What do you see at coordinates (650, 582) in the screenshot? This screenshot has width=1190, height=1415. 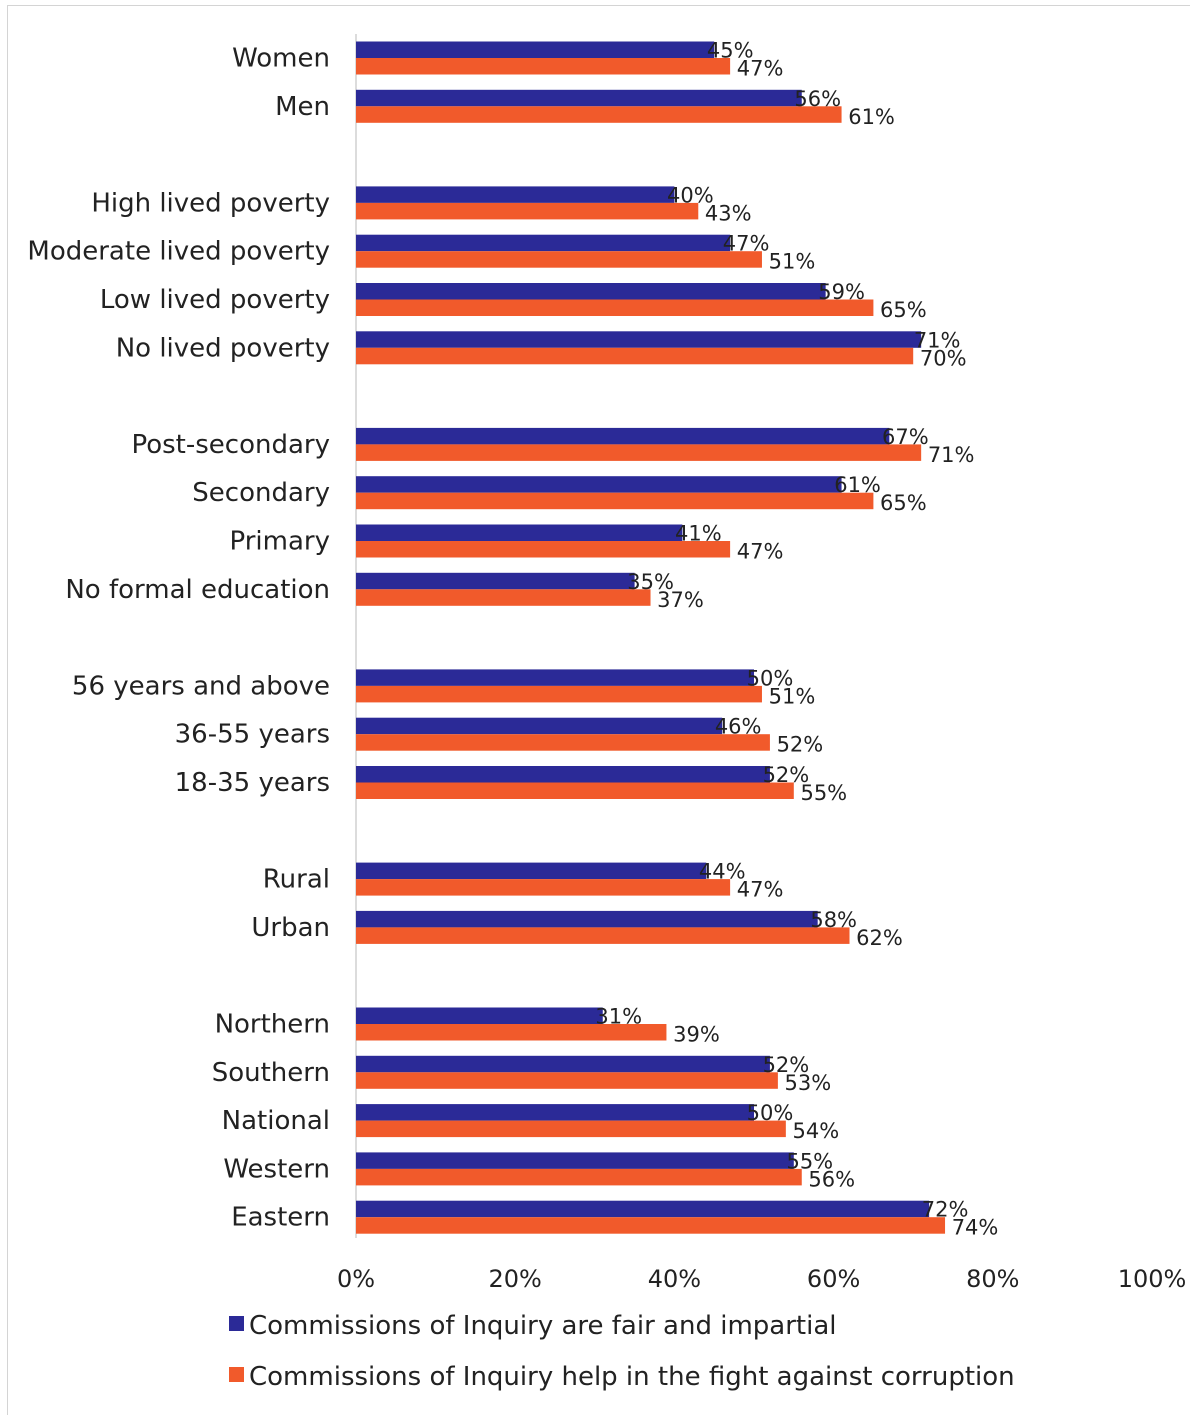 I see `data-label-no-formal-education-series-1: 35%` at bounding box center [650, 582].